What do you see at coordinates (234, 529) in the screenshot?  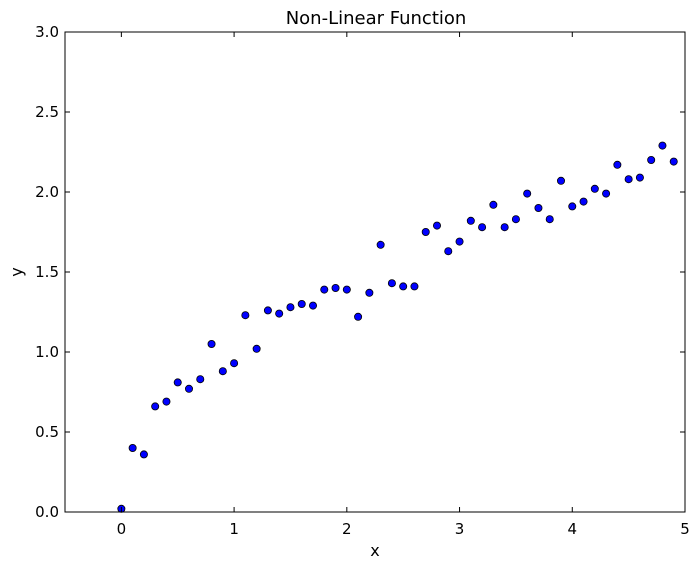 I see `x-tick-label: 1` at bounding box center [234, 529].